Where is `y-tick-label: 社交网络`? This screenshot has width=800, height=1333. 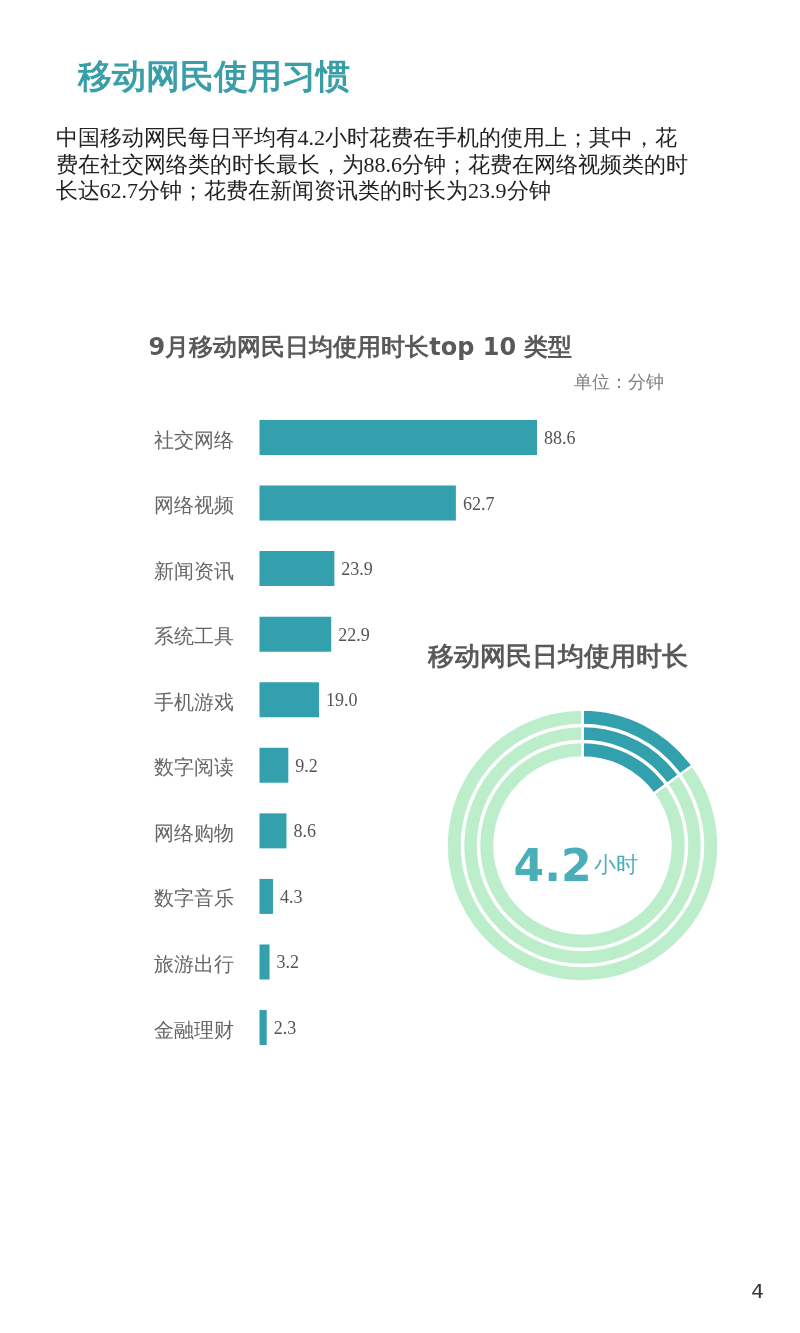 y-tick-label: 社交网络 is located at coordinates (193, 439).